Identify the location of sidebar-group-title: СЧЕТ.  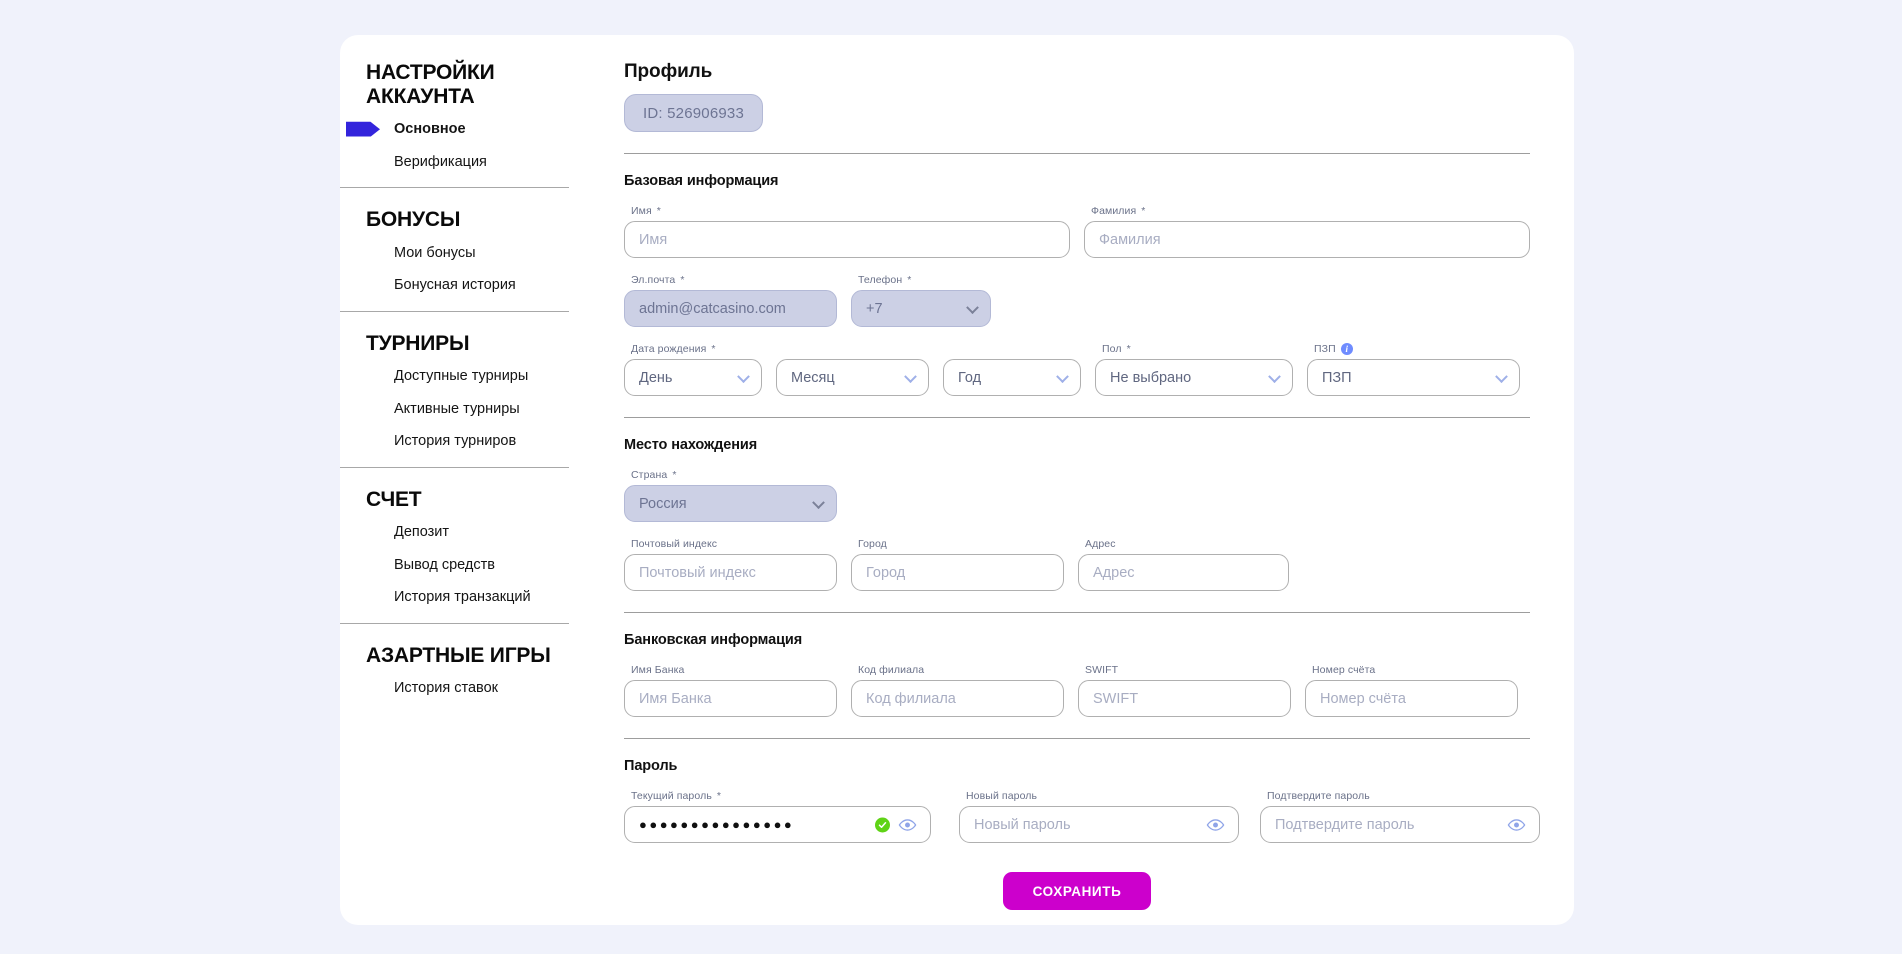
(394, 499).